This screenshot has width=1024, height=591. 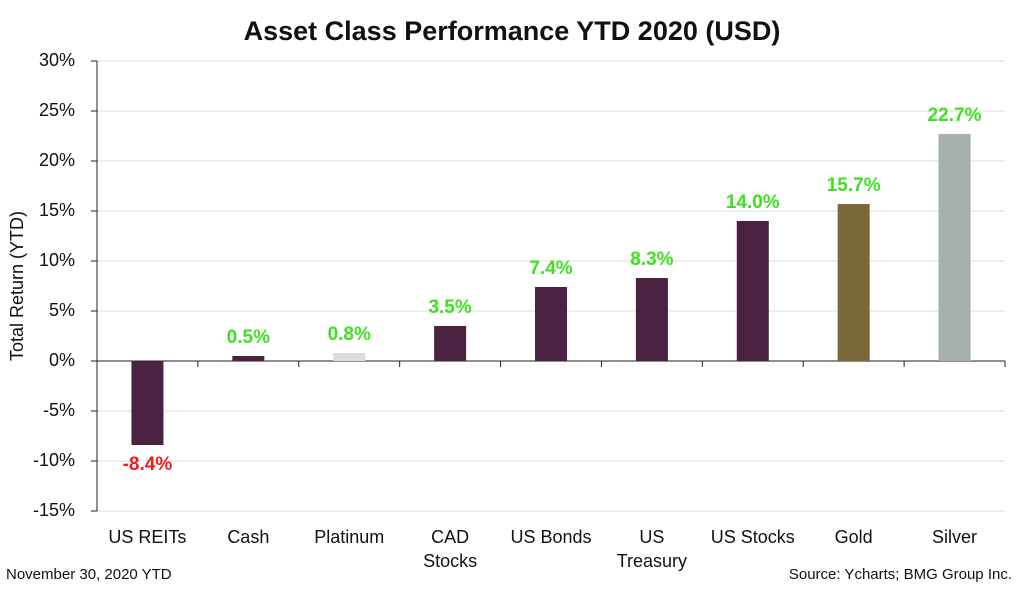 What do you see at coordinates (349, 334) in the screenshot?
I see `value-label: 0.8%` at bounding box center [349, 334].